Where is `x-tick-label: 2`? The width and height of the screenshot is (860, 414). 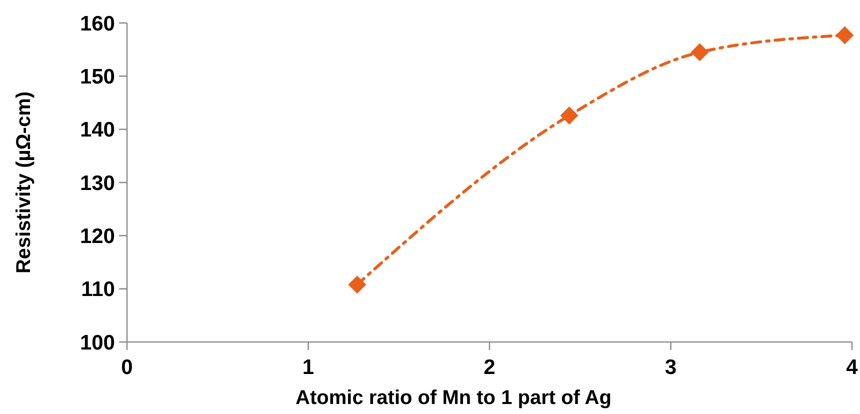 x-tick-label: 2 is located at coordinates (490, 367).